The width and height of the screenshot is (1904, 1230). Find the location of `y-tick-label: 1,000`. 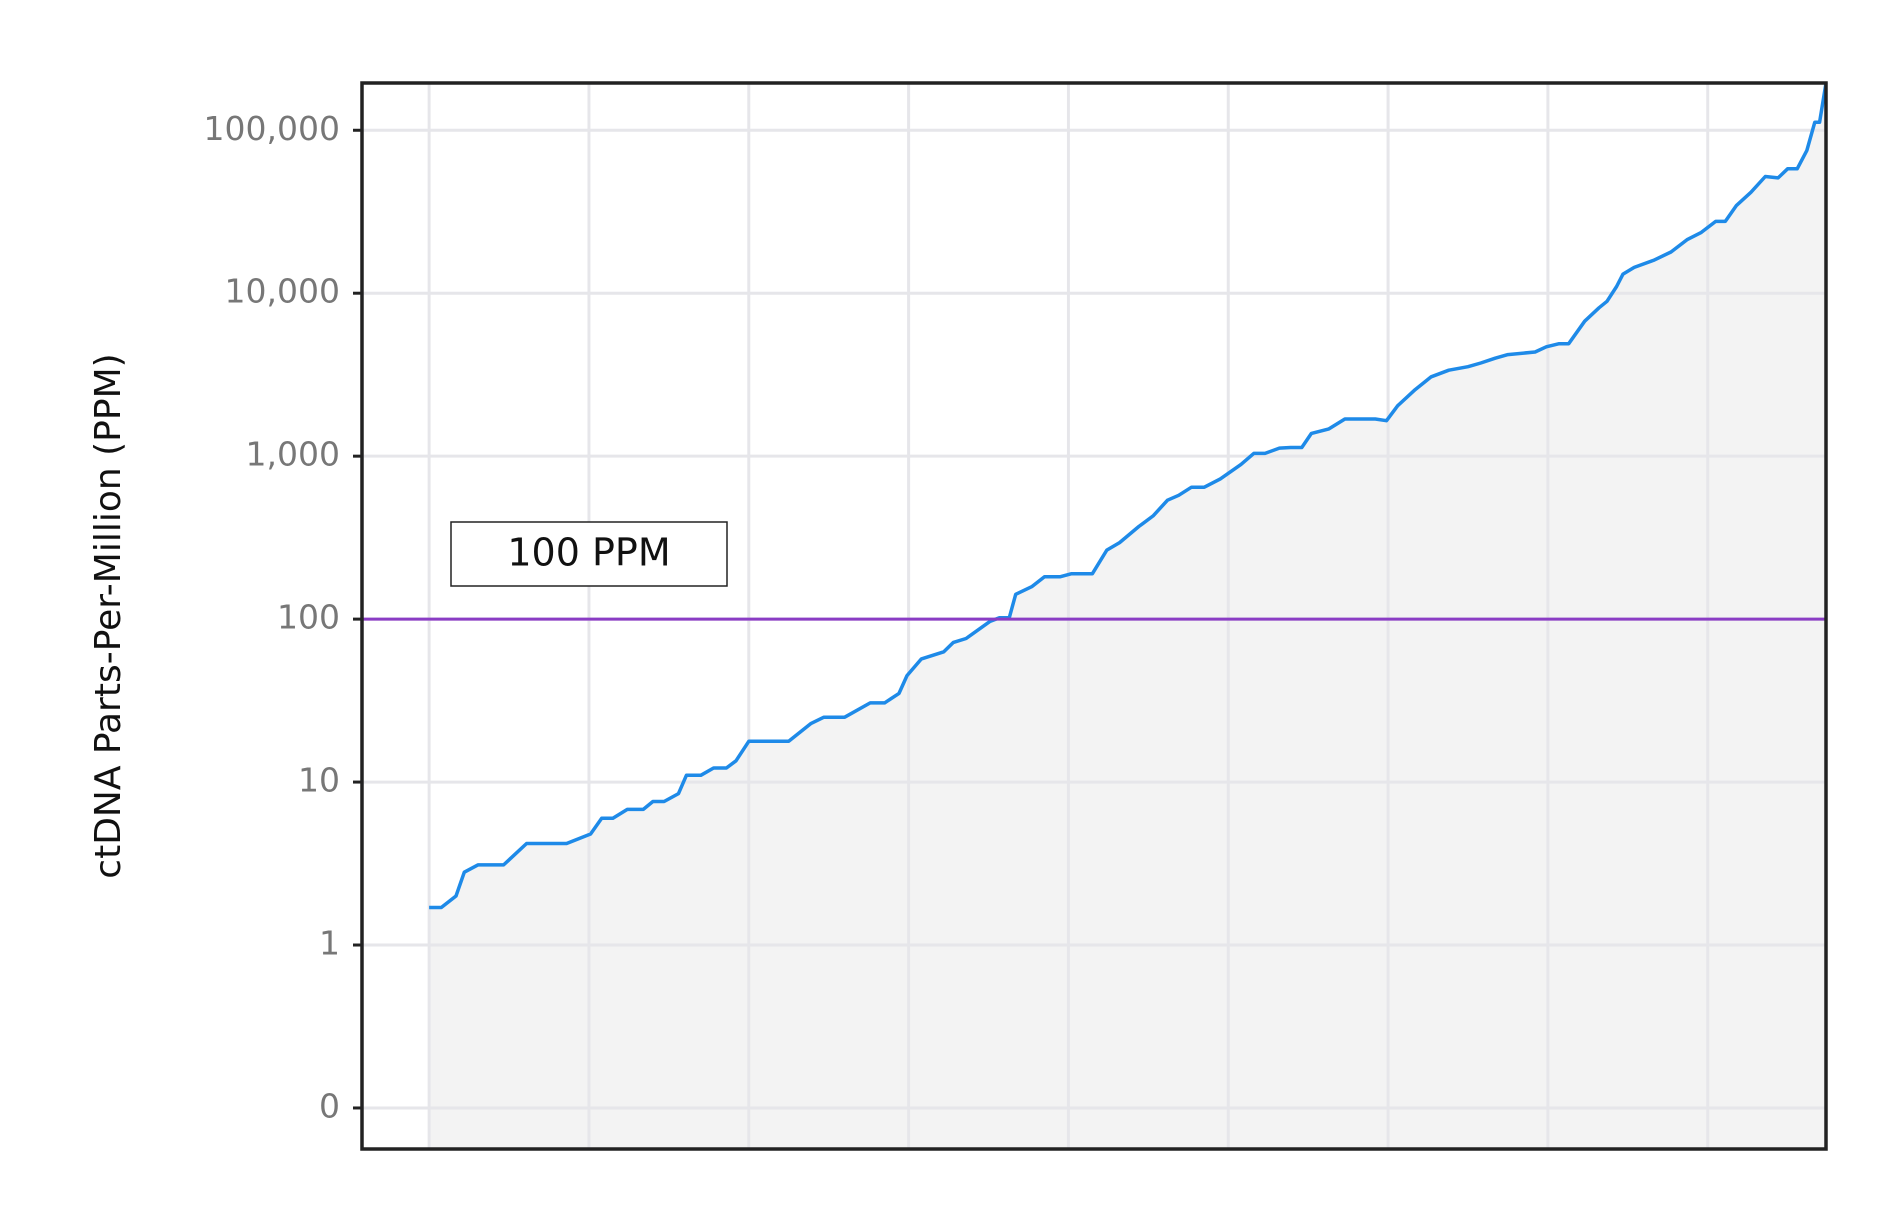

y-tick-label: 1,000 is located at coordinates (293, 454).